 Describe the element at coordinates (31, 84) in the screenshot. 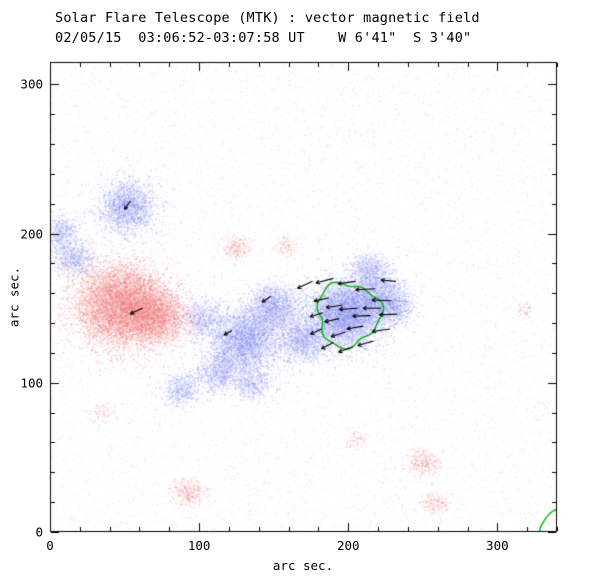

I see `y-tick-label: 300` at that location.